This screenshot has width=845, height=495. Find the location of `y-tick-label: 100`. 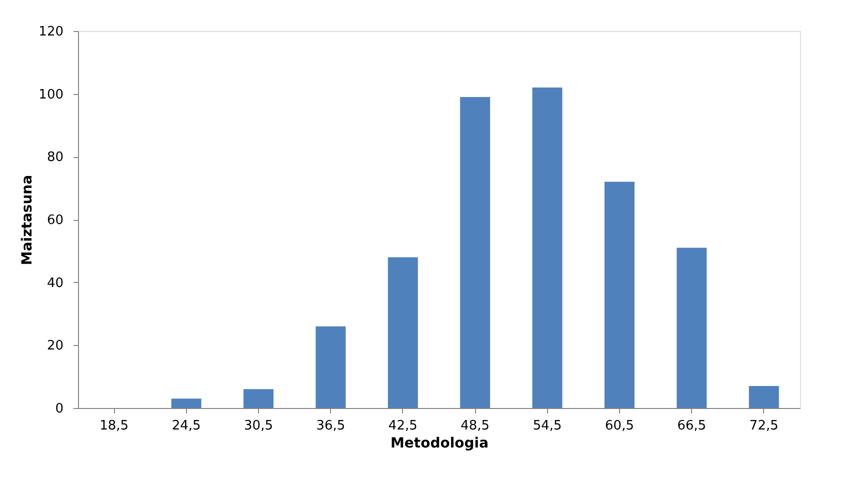

y-tick-label: 100 is located at coordinates (51, 94).